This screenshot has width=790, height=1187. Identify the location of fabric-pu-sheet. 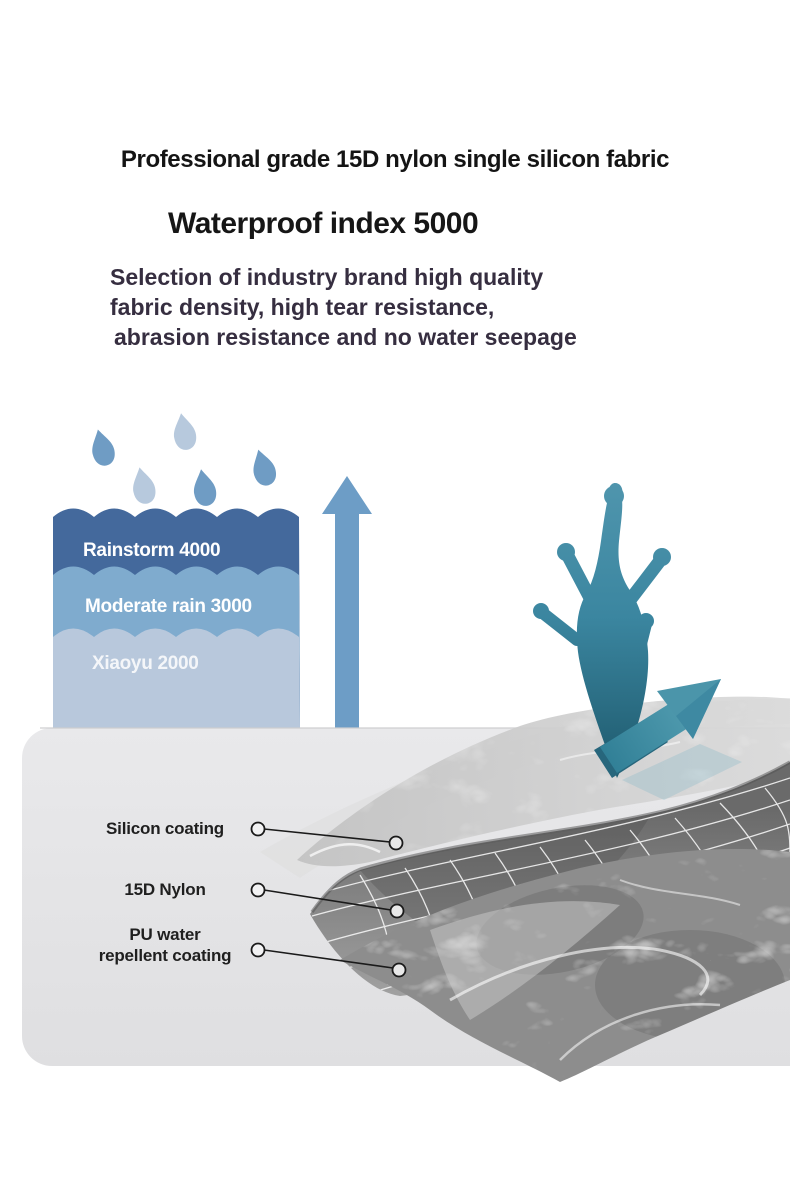
(565, 965).